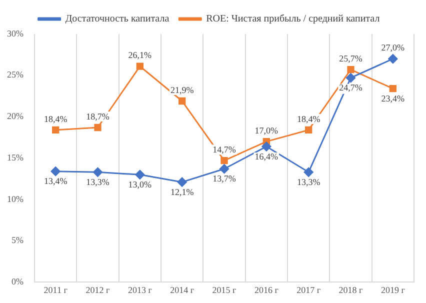 Image resolution: width=426 pixels, height=303 pixels. Describe the element at coordinates (224, 289) in the screenshot. I see `x-tick-label: 2015 г` at that location.